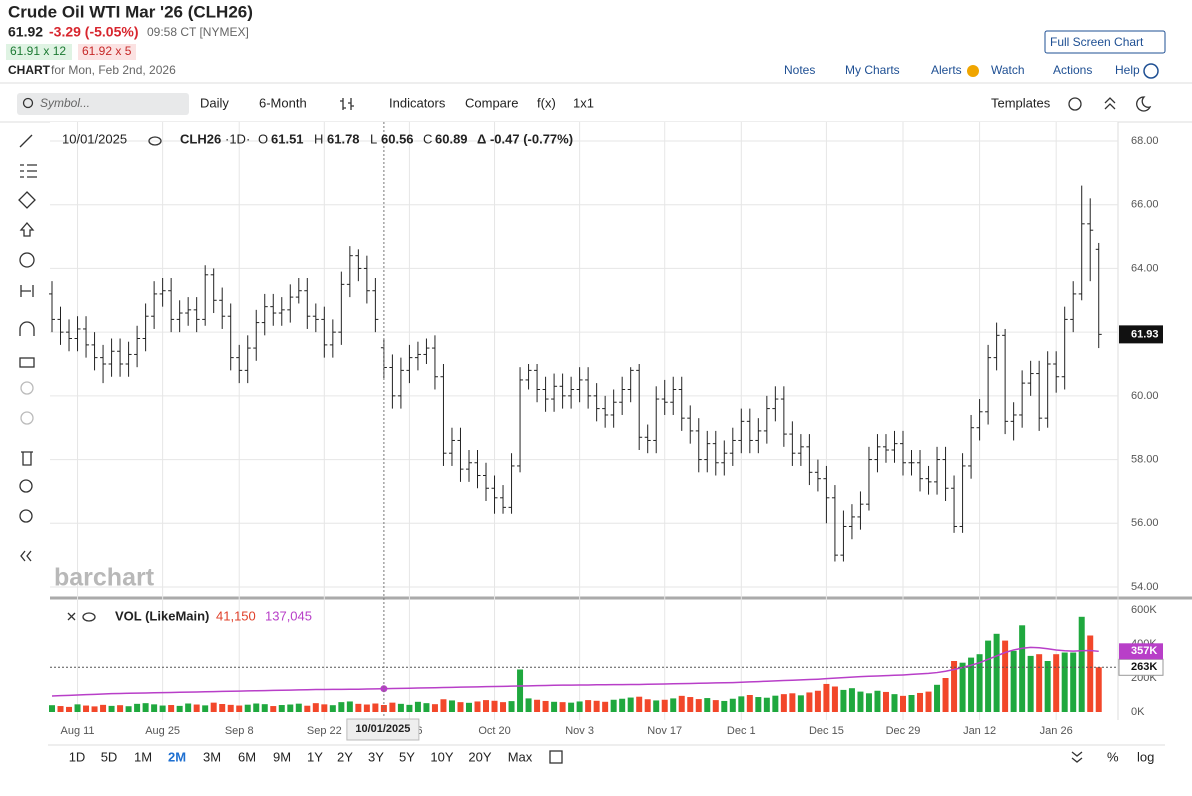 This screenshot has width=1192, height=796. I want to click on theme-icon, so click(1144, 104).